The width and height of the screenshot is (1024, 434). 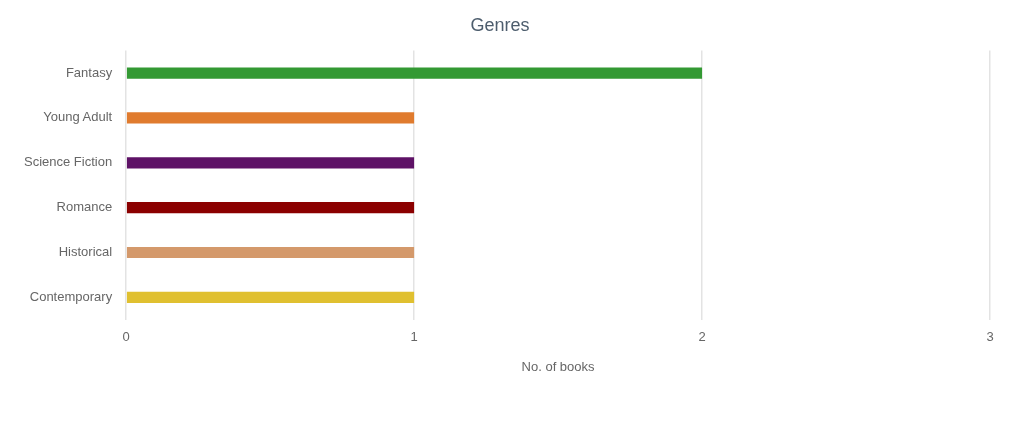 I want to click on x-tick-label: 1, so click(x=414, y=337).